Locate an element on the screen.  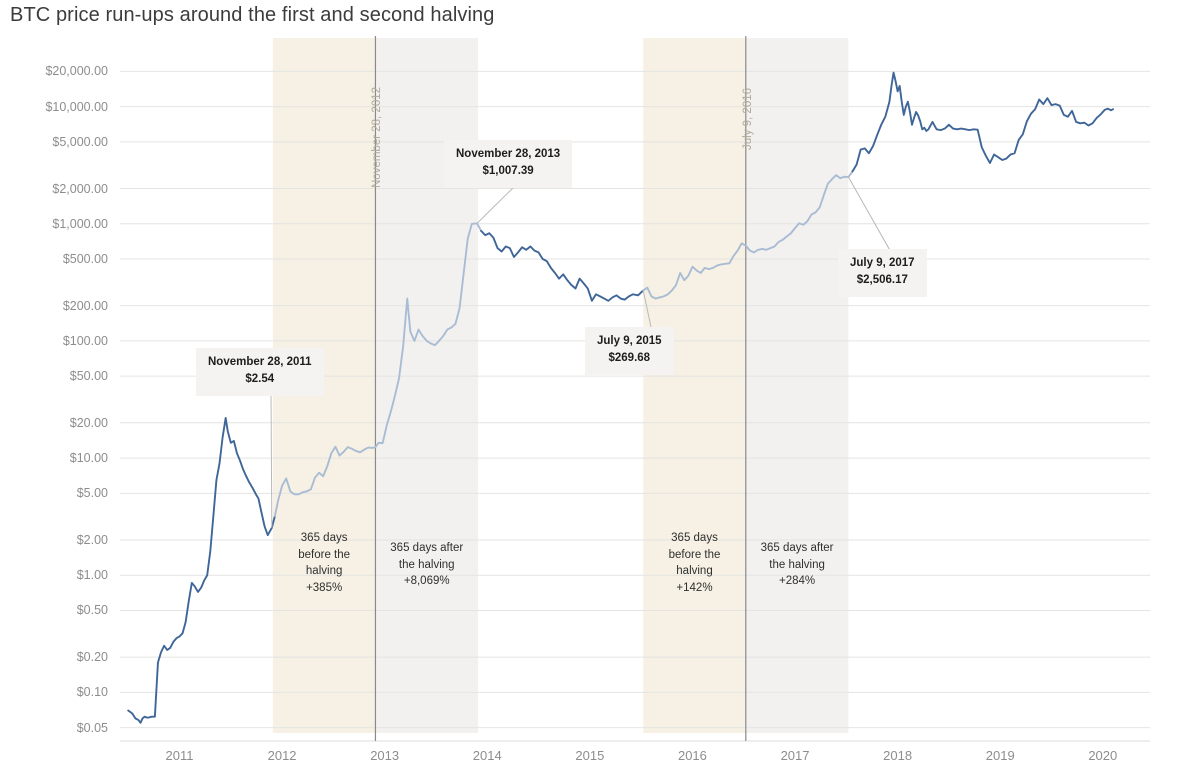
x-axis-tick-label: 2012 is located at coordinates (282, 755).